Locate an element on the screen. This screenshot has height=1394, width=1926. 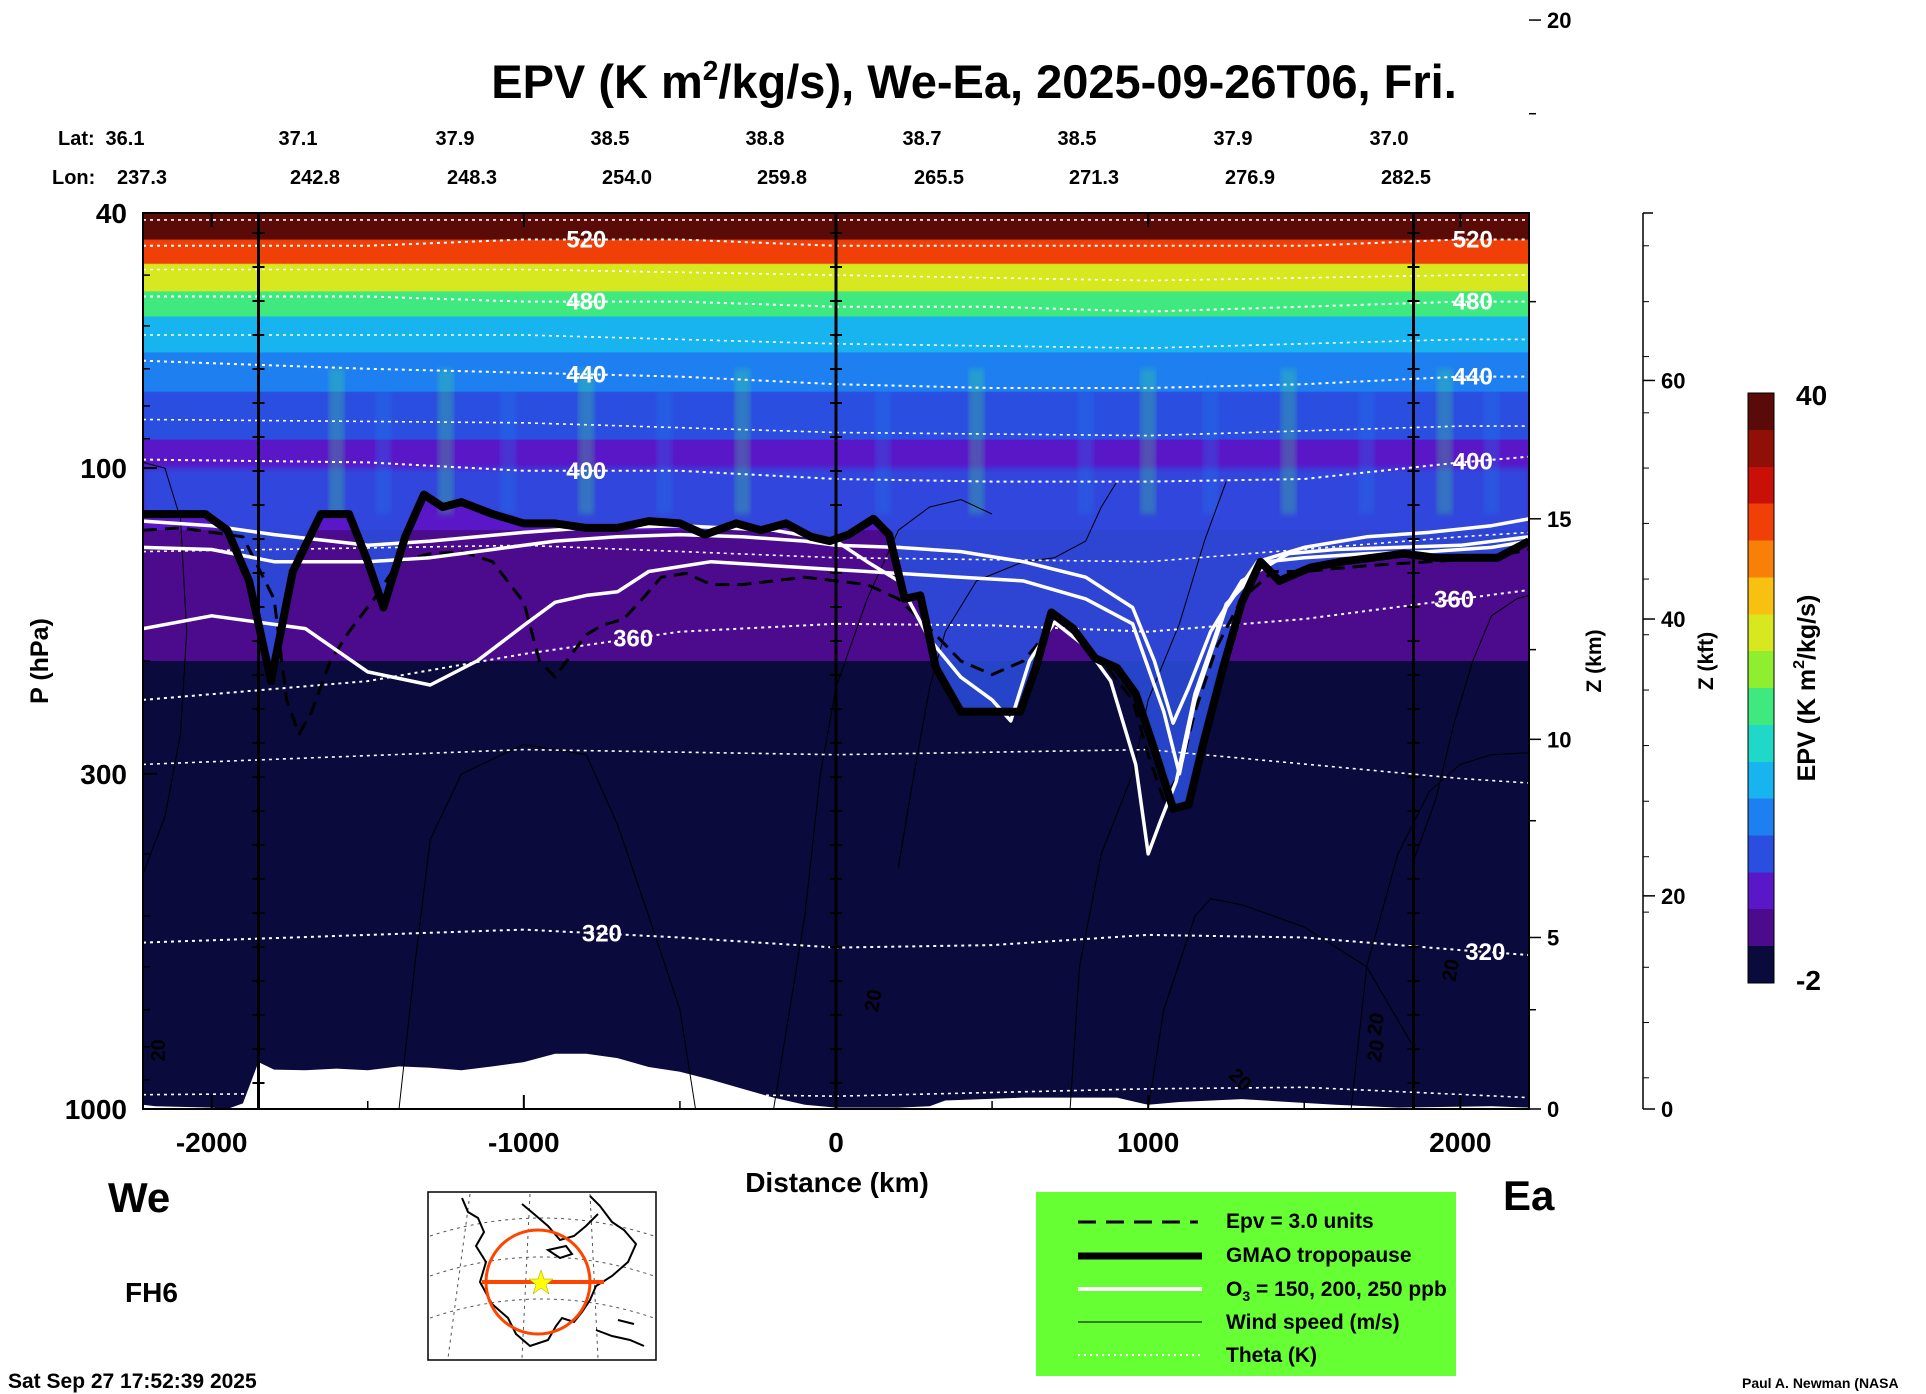
y-tick-label: 300 is located at coordinates (103, 774).